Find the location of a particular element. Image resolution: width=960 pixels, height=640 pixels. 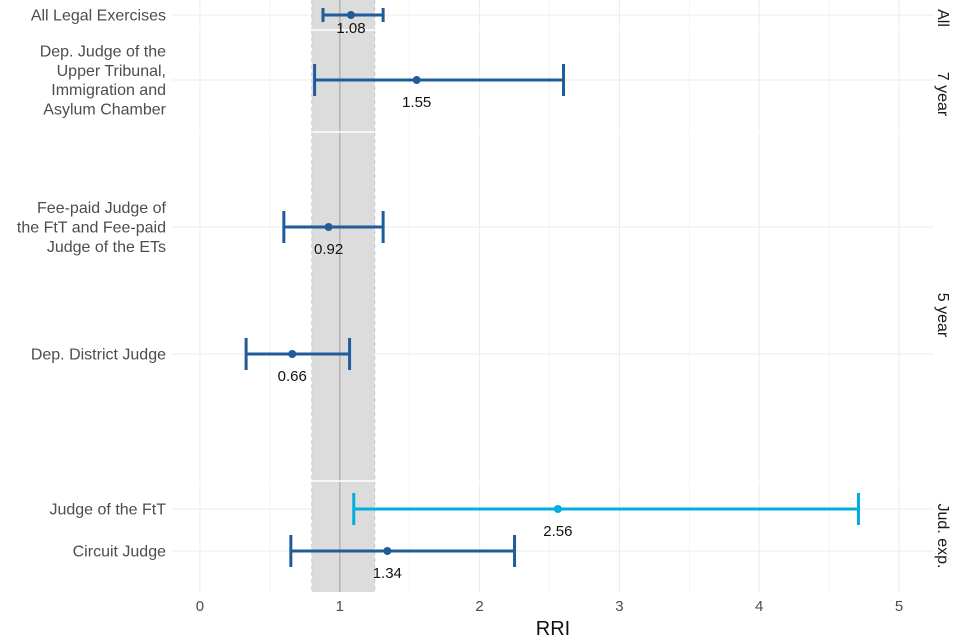

value-label: 0.92 is located at coordinates (328, 249).